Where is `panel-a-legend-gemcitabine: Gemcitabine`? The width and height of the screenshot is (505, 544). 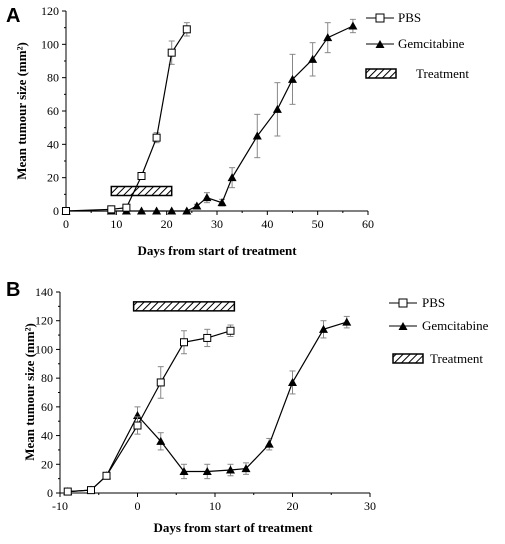
panel-a-legend-gemcitabine: Gemcitabine is located at coordinates (431, 43).